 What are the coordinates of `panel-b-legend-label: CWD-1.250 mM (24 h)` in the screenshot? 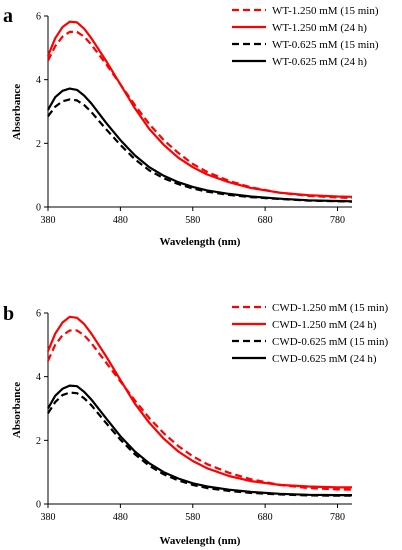 It's located at (324, 325).